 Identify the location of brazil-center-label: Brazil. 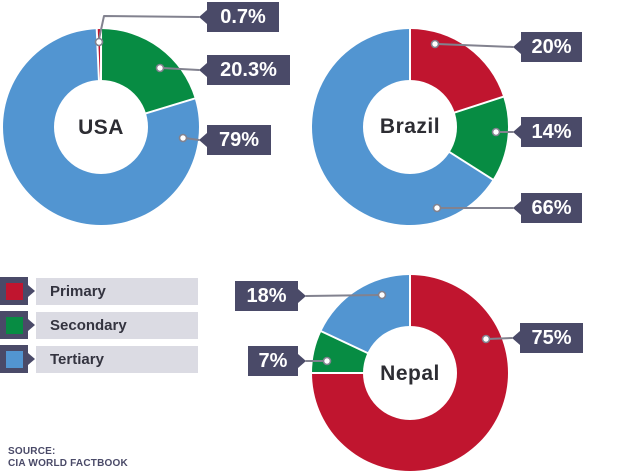
(410, 126).